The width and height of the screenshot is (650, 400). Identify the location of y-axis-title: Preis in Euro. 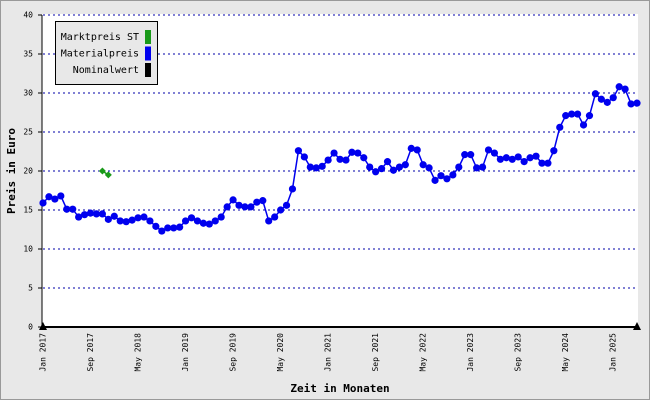
(11, 171).